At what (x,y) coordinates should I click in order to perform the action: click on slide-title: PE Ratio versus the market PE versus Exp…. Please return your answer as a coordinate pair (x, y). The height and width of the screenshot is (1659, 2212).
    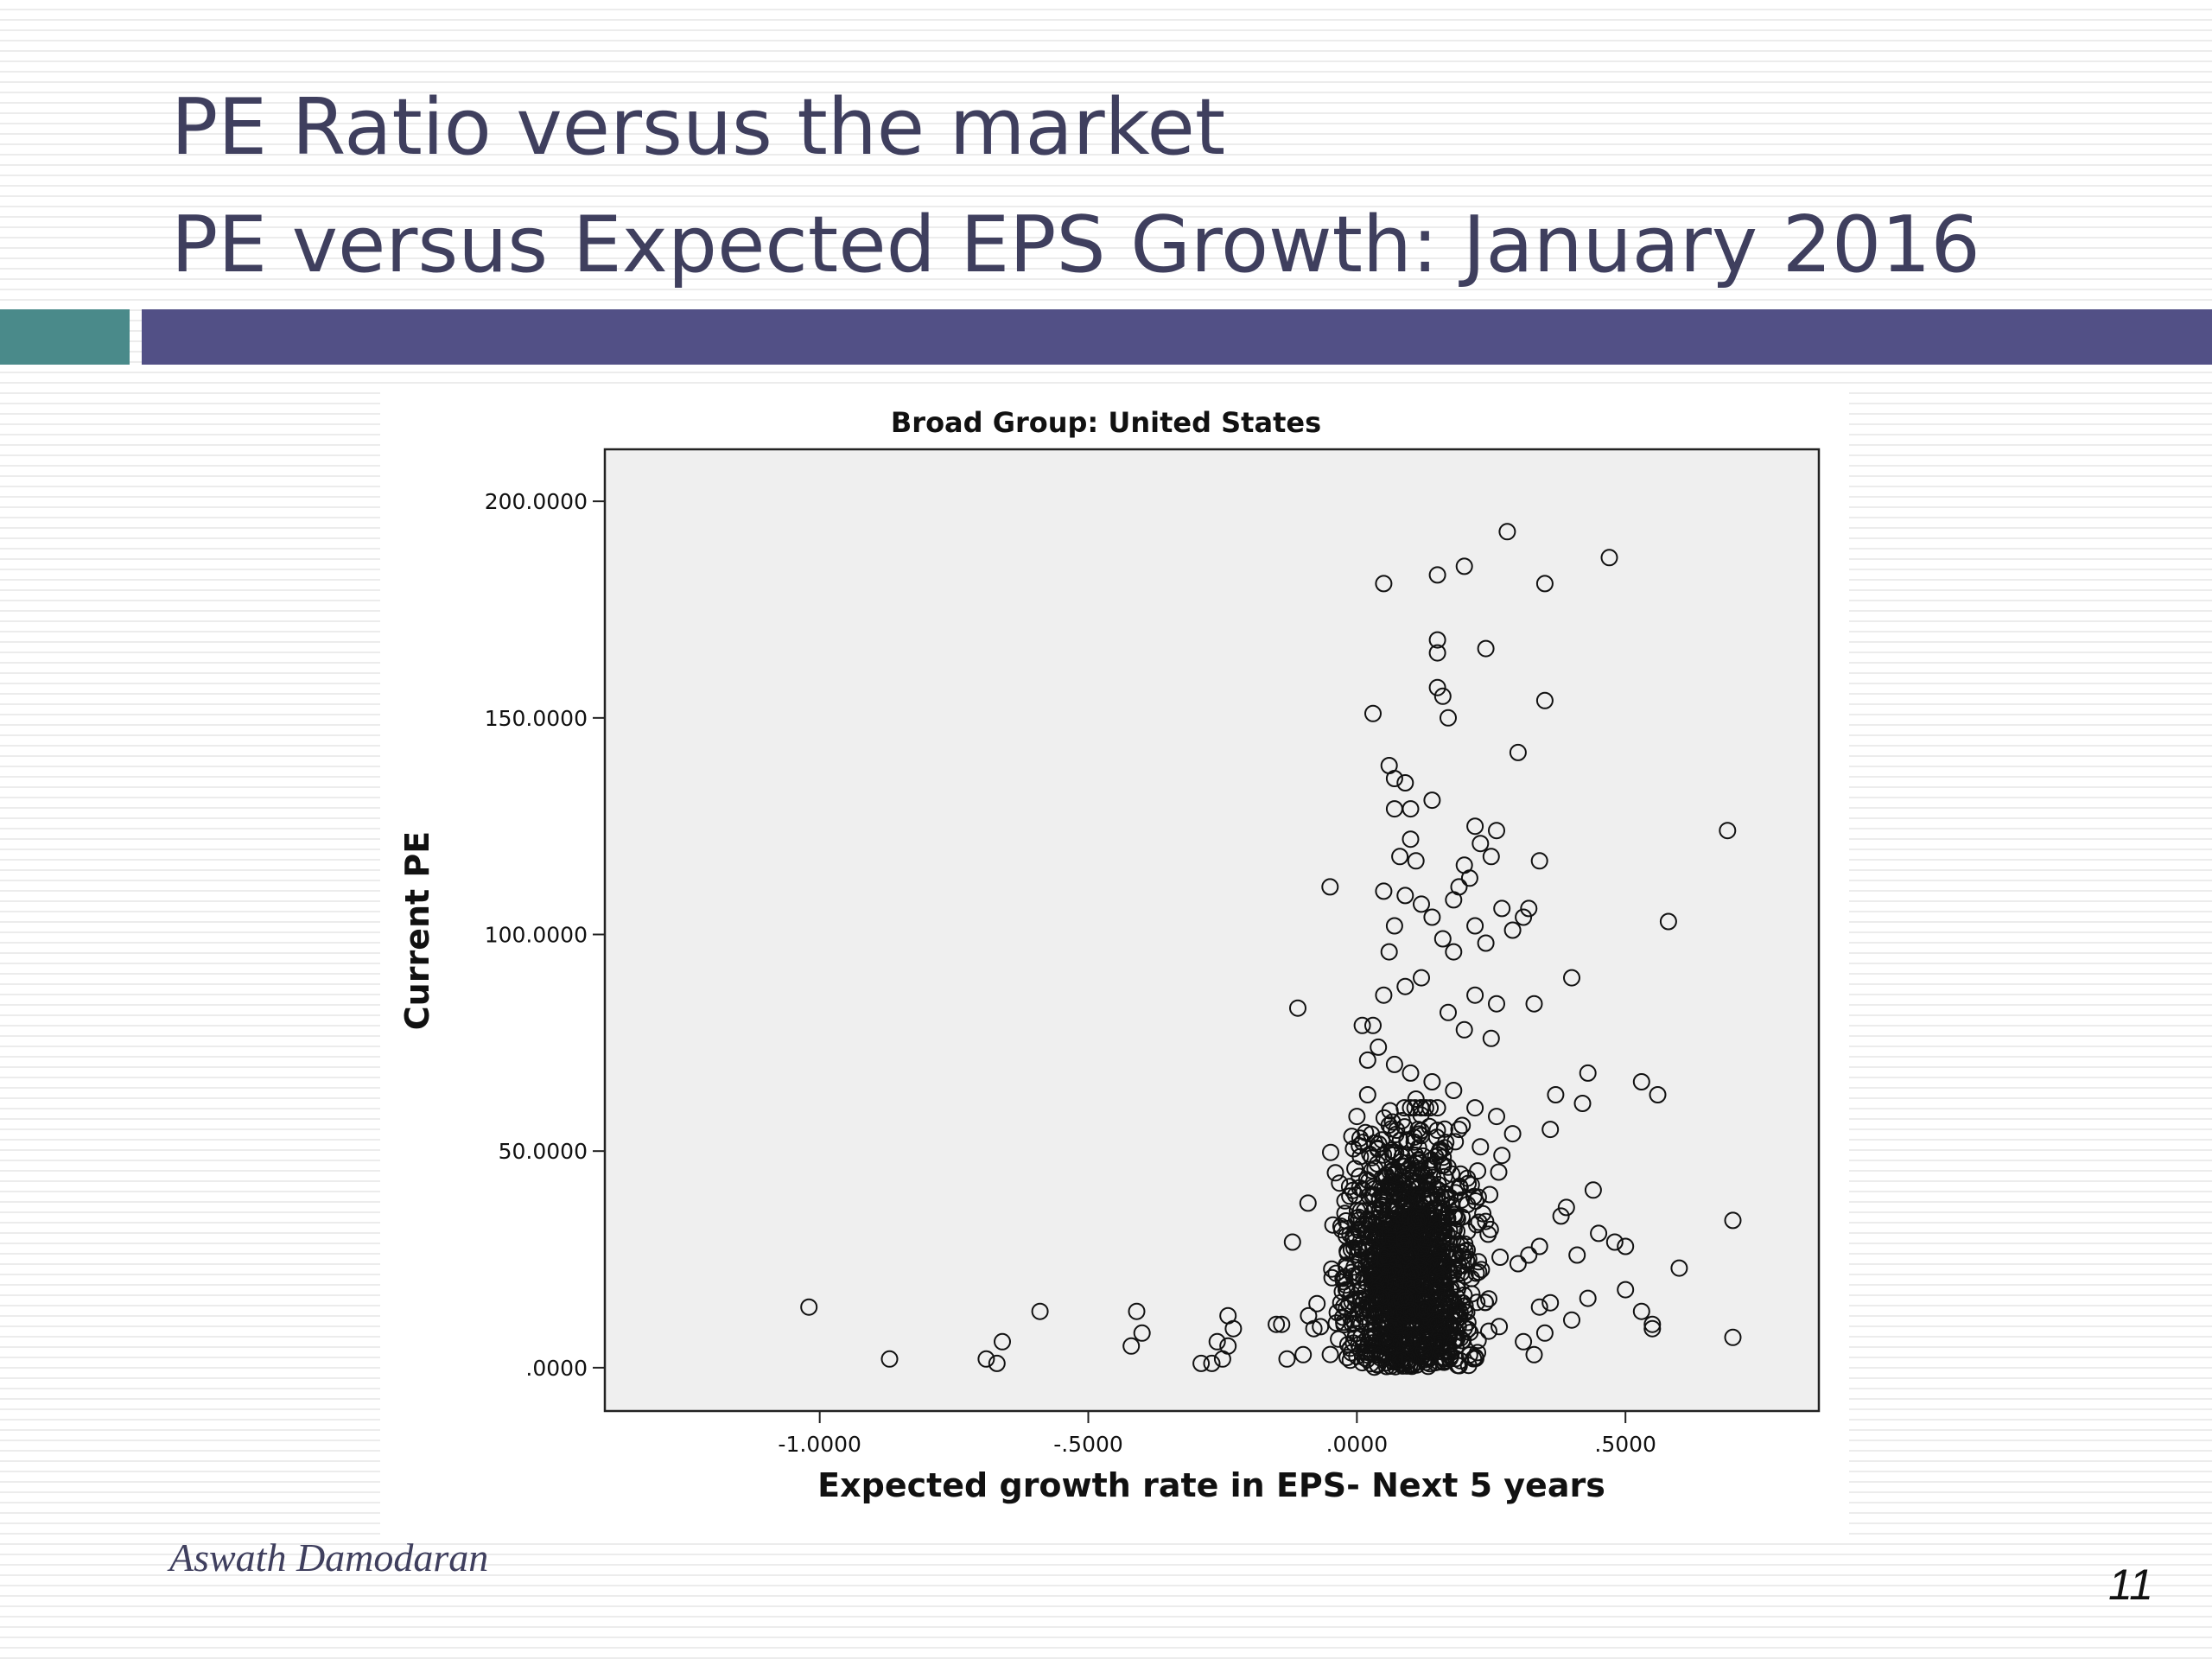
    Looking at the image, I should click on (1075, 186).